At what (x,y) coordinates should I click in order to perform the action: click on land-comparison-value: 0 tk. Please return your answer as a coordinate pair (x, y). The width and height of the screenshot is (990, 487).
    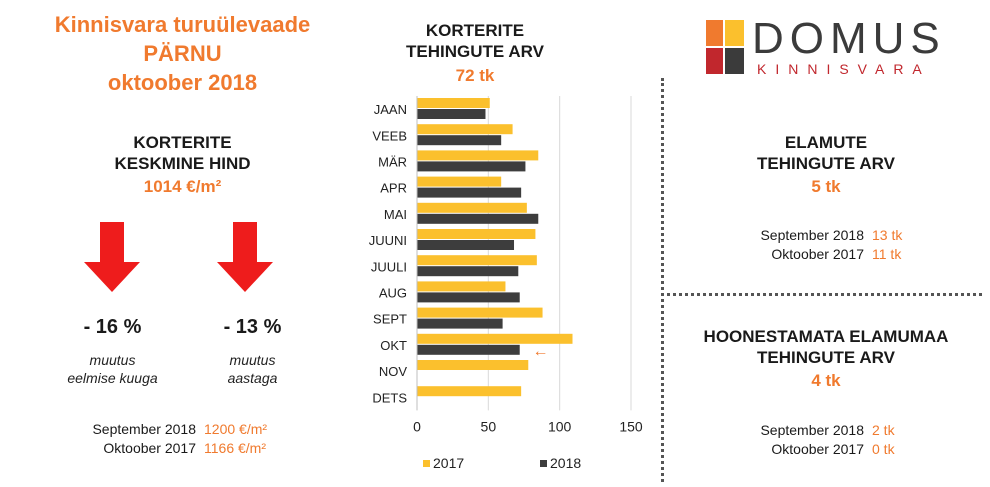
    Looking at the image, I should click on (883, 449).